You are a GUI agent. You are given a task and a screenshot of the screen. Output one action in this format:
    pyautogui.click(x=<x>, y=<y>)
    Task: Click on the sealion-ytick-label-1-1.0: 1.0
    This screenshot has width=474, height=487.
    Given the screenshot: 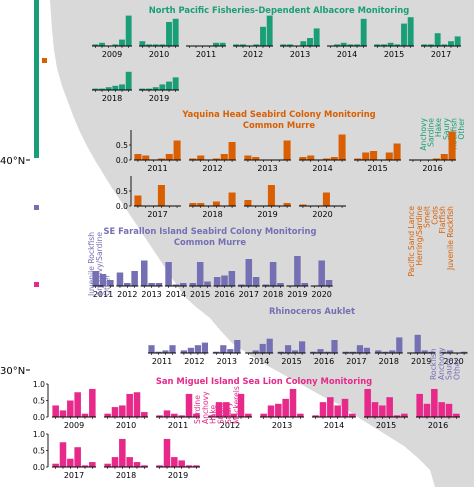 What is the action you would take?
    pyautogui.click(x=39, y=434)
    